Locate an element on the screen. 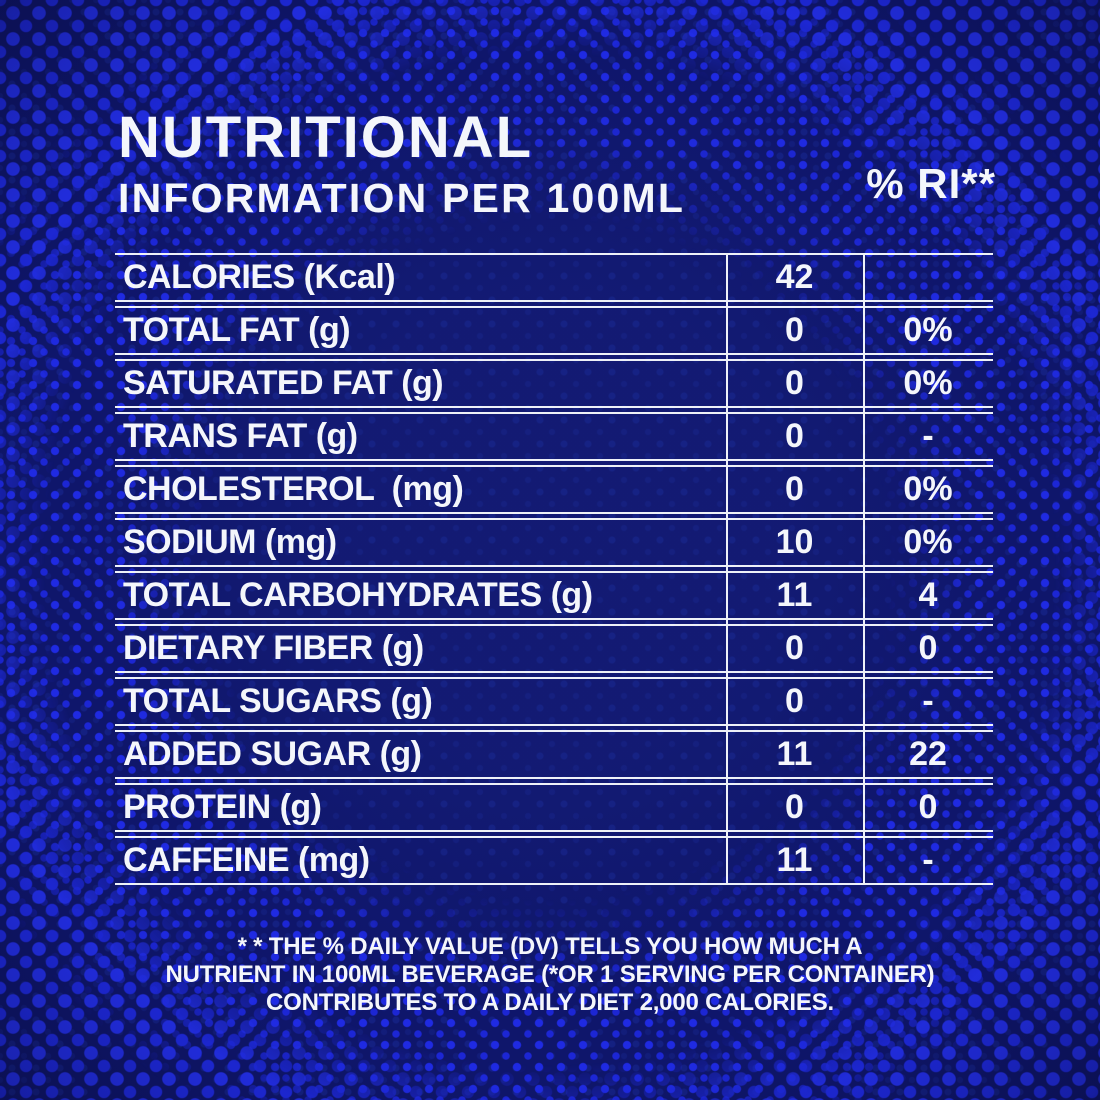 The width and height of the screenshot is (1100, 1100). nutrient-label: CAFFEINE (mg) is located at coordinates (246, 860).